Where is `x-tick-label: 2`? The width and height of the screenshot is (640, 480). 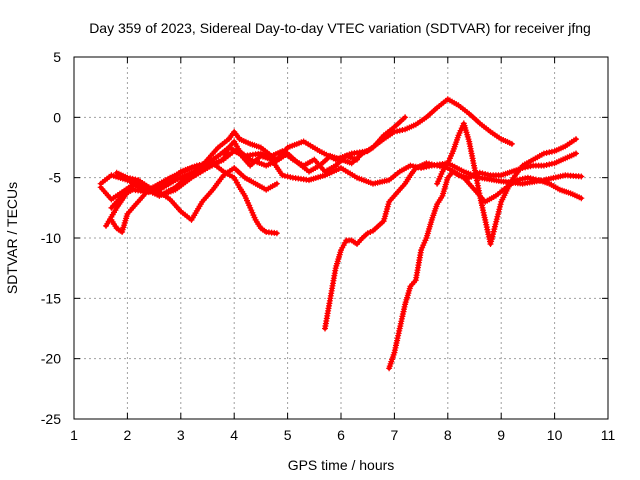 x-tick-label: 2 is located at coordinates (128, 435).